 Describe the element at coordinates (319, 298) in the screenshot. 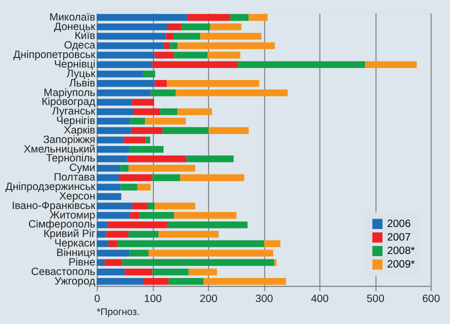

I see `x-tick-label: 400` at that location.